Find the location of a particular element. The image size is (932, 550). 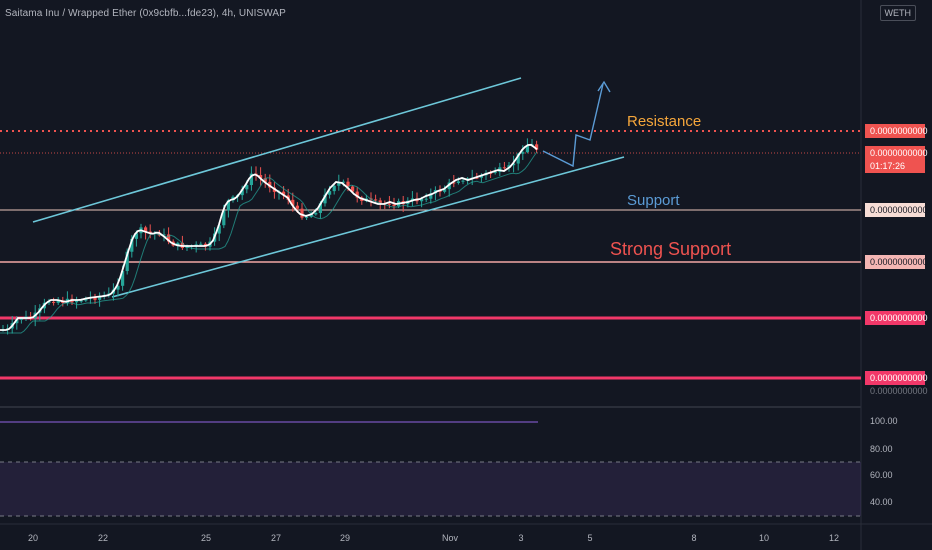

time-tick-5: 5 is located at coordinates (589, 538).